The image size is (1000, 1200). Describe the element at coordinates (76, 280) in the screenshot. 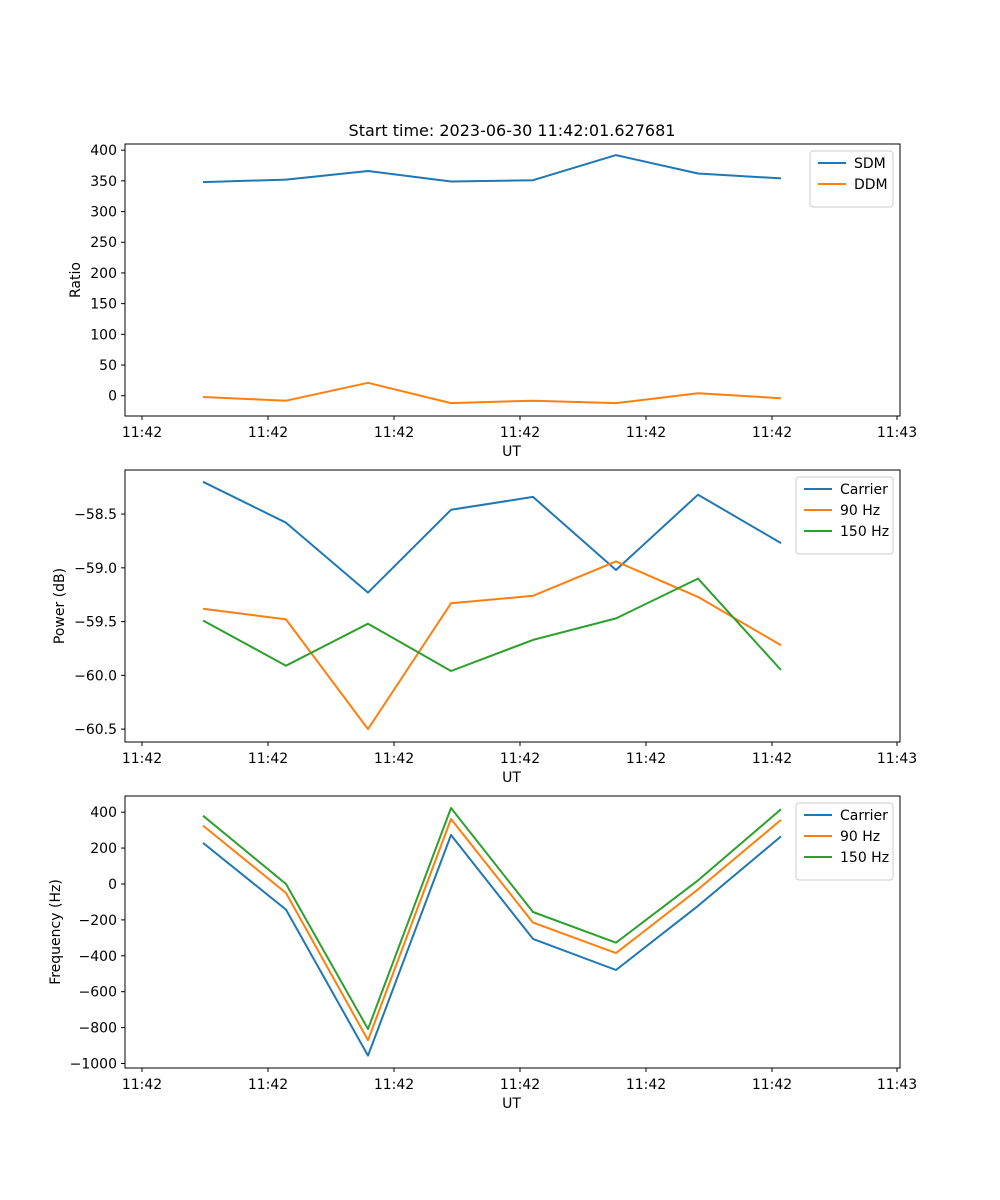

I see `y-axis-label: Ratio` at that location.